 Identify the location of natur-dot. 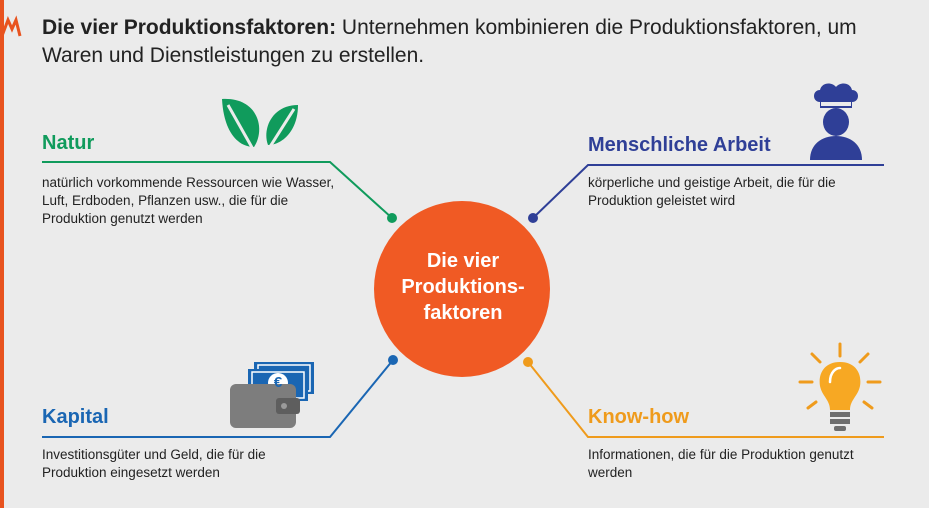
(392, 218).